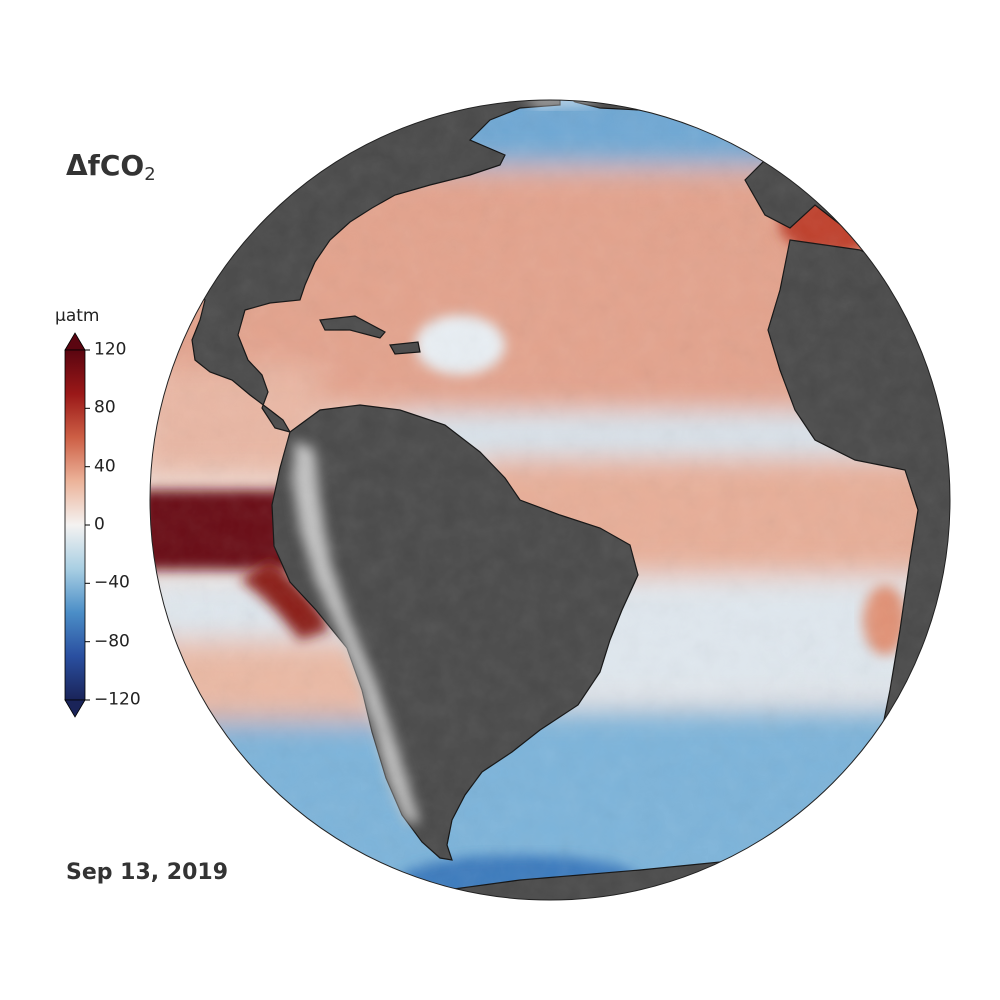  What do you see at coordinates (110, 349) in the screenshot?
I see `tick-label: 120` at bounding box center [110, 349].